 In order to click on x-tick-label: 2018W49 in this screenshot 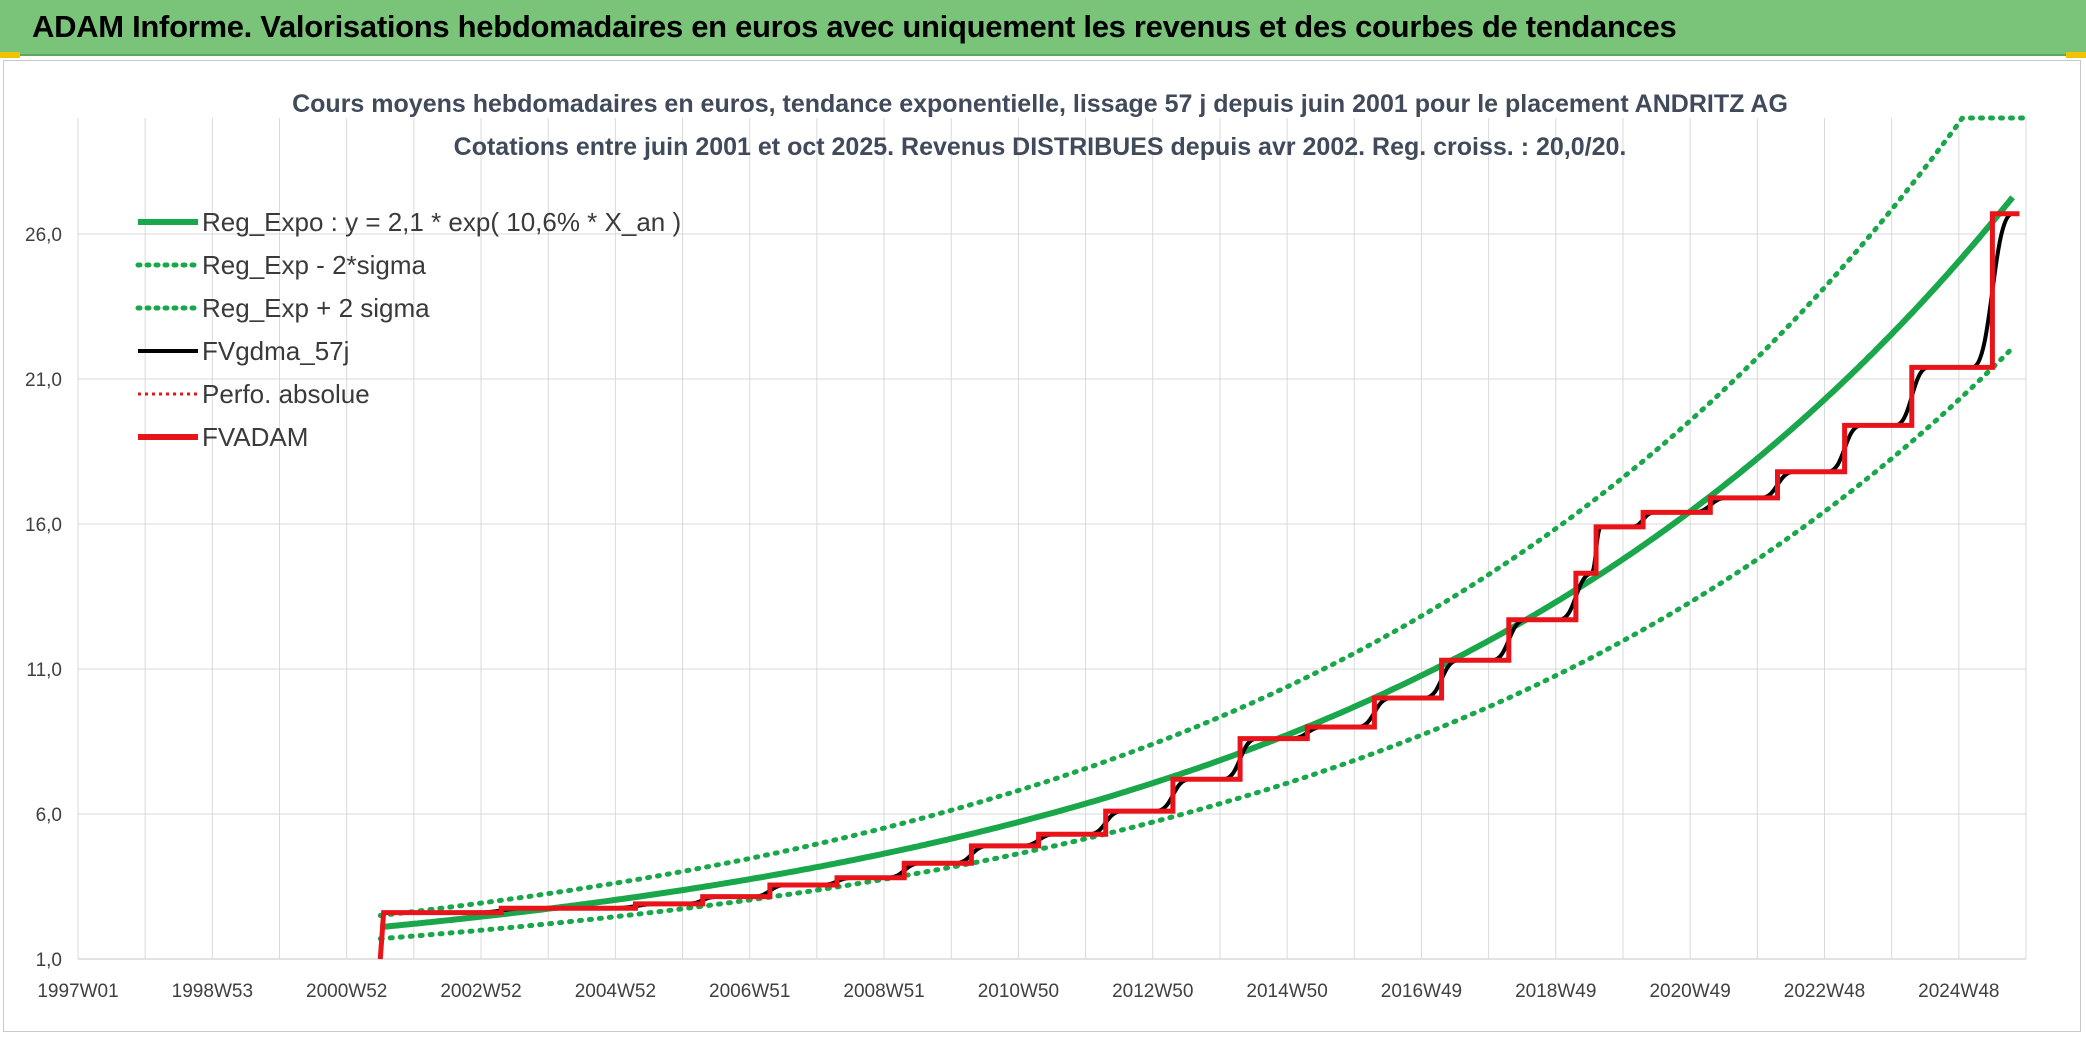, I will do `click(1555, 991)`.